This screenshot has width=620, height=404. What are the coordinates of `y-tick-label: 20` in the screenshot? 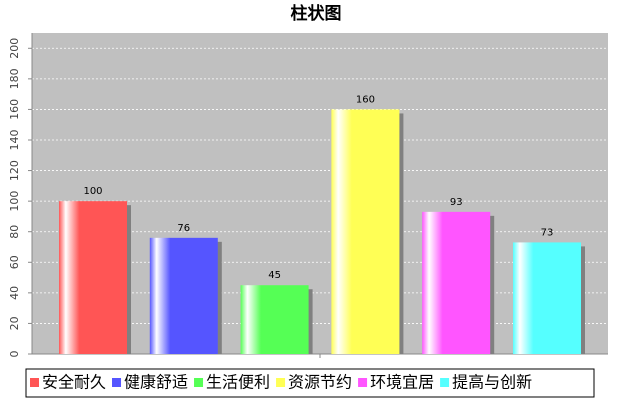 It's located at (14, 323).